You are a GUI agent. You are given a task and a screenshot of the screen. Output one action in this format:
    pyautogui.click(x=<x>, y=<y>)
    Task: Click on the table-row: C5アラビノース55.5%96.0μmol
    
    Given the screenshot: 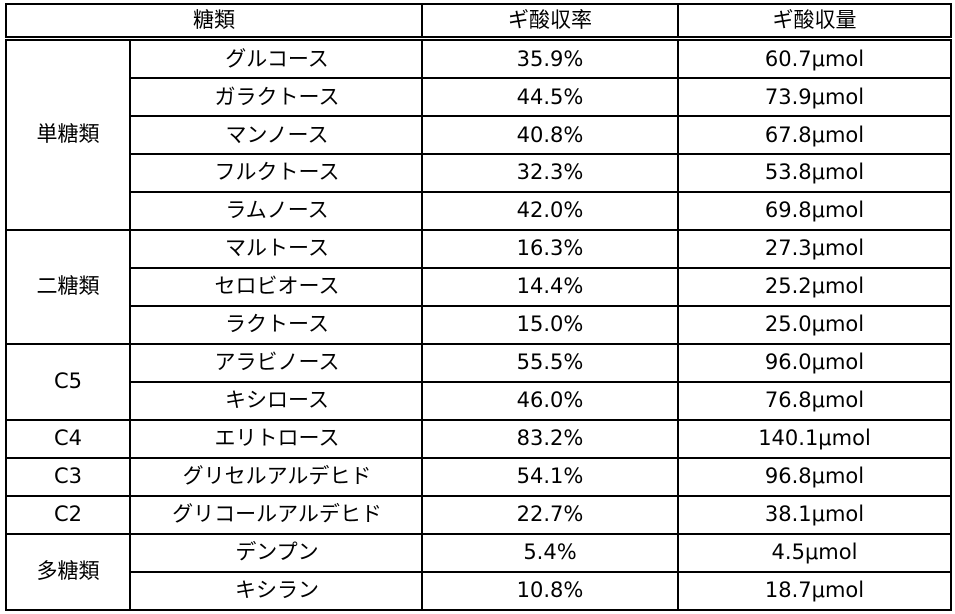 What is the action you would take?
    pyautogui.click(x=478, y=363)
    